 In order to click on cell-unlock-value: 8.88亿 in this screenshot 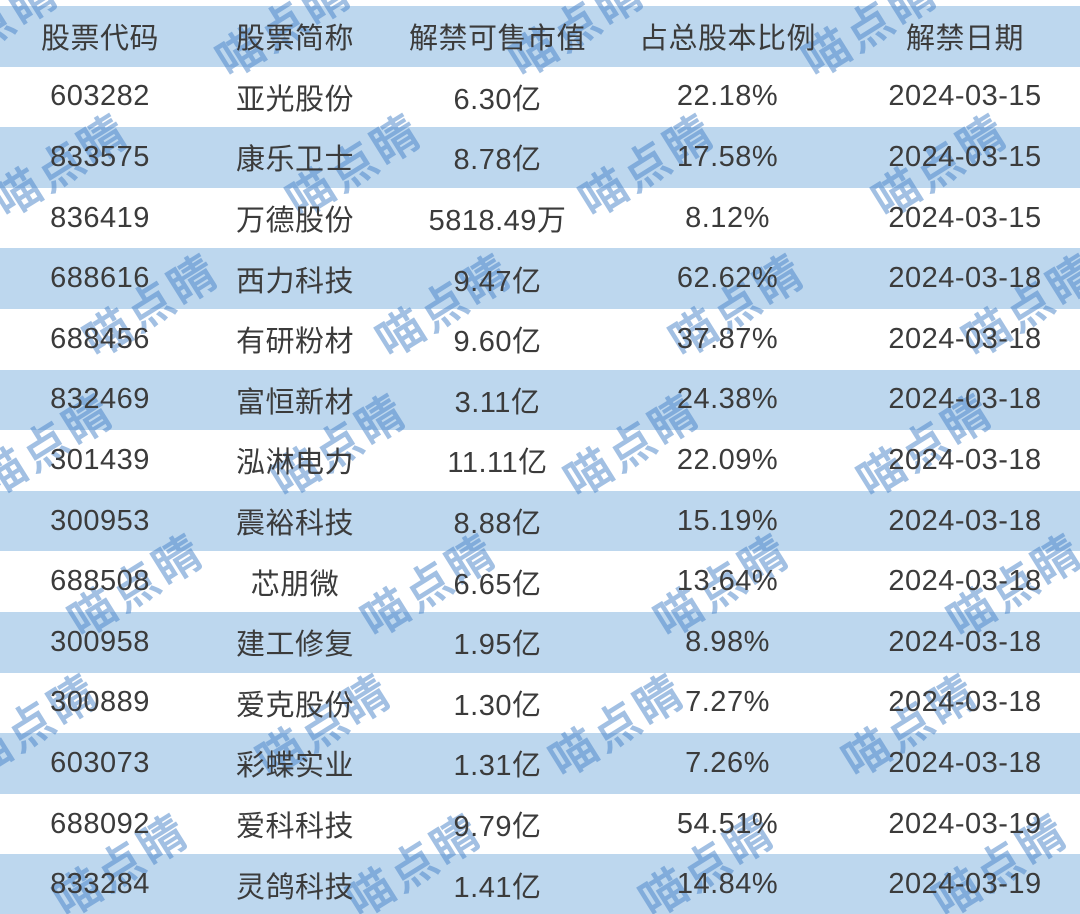, I will do `click(497, 524)`.